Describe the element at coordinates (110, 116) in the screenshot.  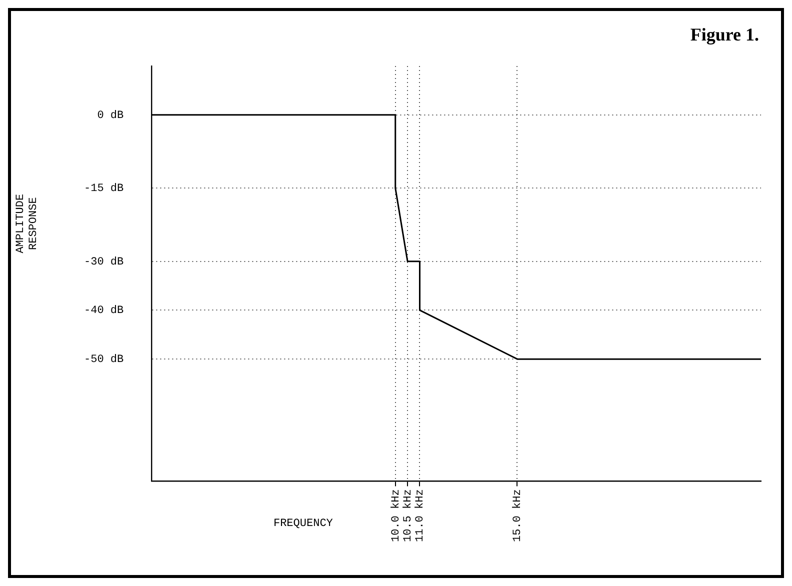
I see `y-tick-label: 0 dB` at that location.